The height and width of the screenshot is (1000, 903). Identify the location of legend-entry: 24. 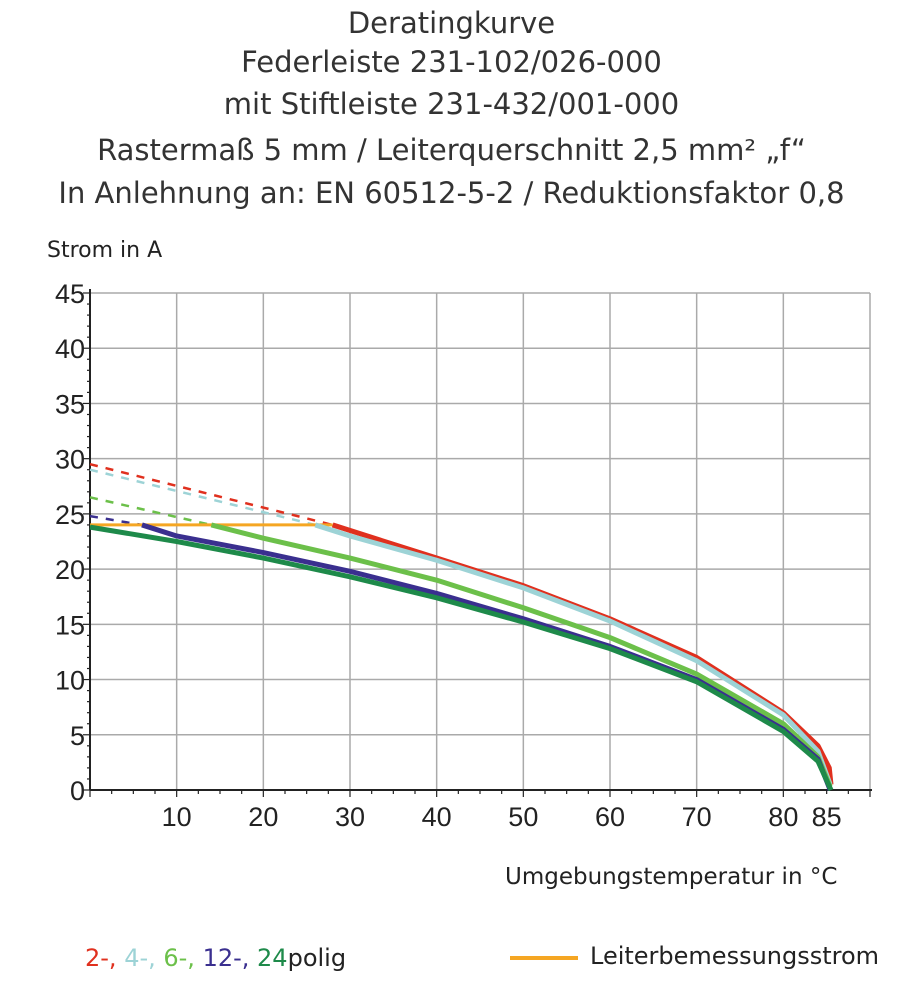
(272, 958).